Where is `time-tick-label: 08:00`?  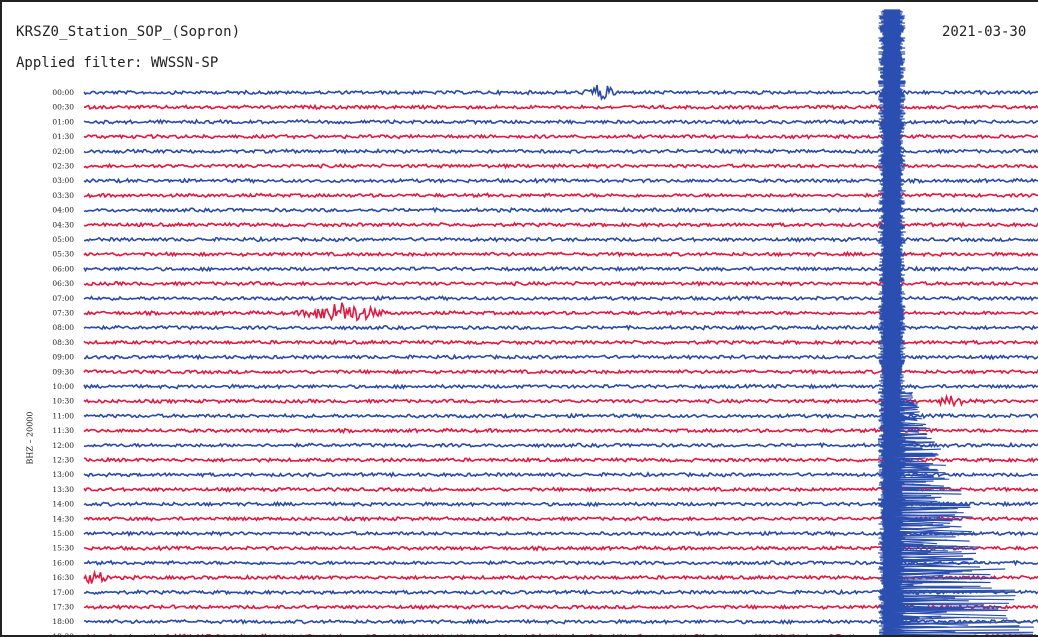 time-tick-label: 08:00 is located at coordinates (63, 327).